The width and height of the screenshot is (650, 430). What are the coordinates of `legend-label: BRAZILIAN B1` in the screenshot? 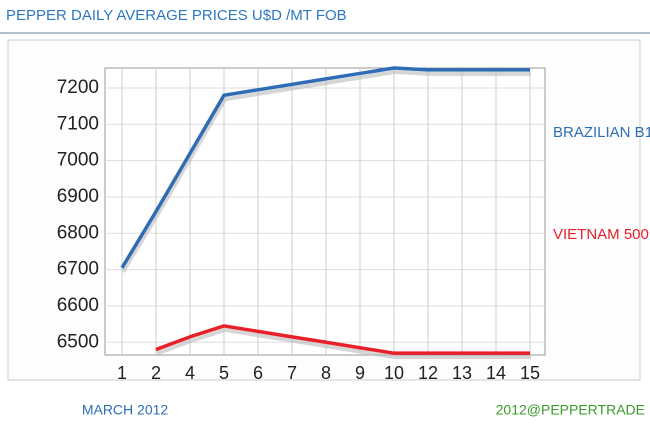 It's located at (601, 132).